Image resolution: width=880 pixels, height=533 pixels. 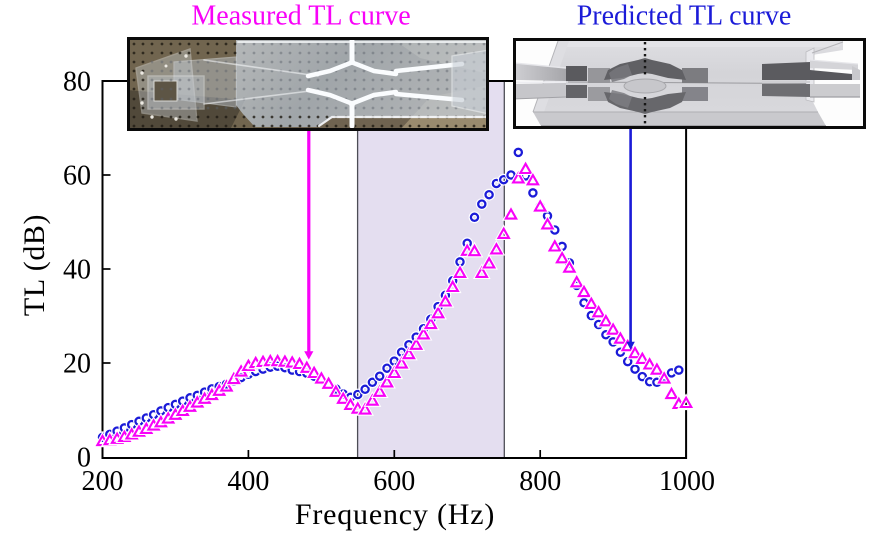 What do you see at coordinates (34, 265) in the screenshot?
I see `svg-text: TL (dB)` at bounding box center [34, 265].